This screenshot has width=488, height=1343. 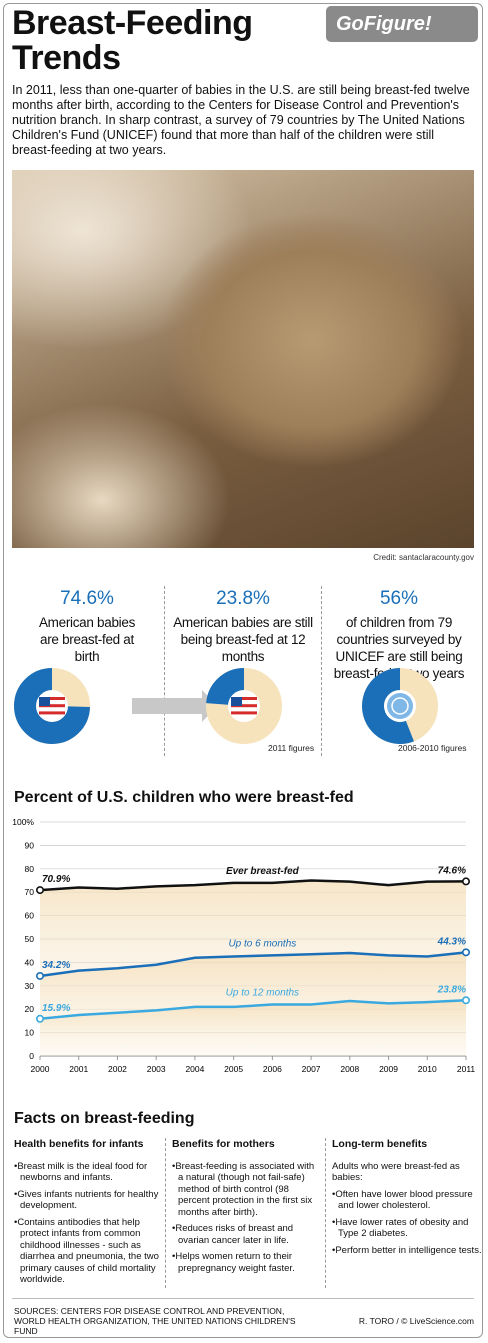 What do you see at coordinates (311, 1069) in the screenshot?
I see `x-tick-label: 2007` at bounding box center [311, 1069].